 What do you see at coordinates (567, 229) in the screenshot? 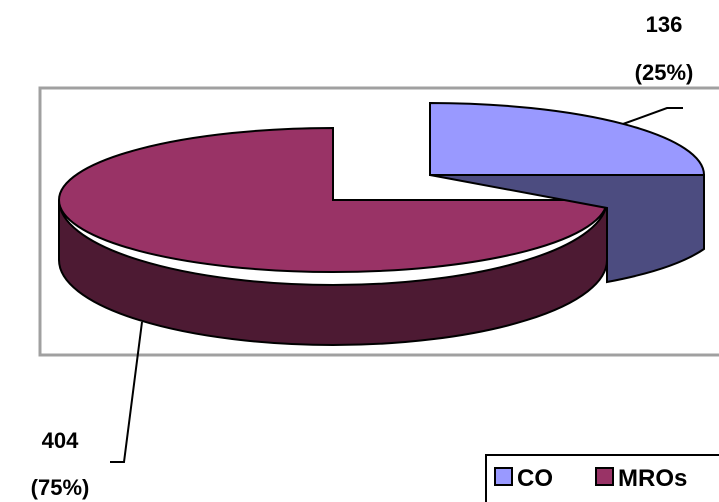
I see `slice-co-side` at bounding box center [567, 229].